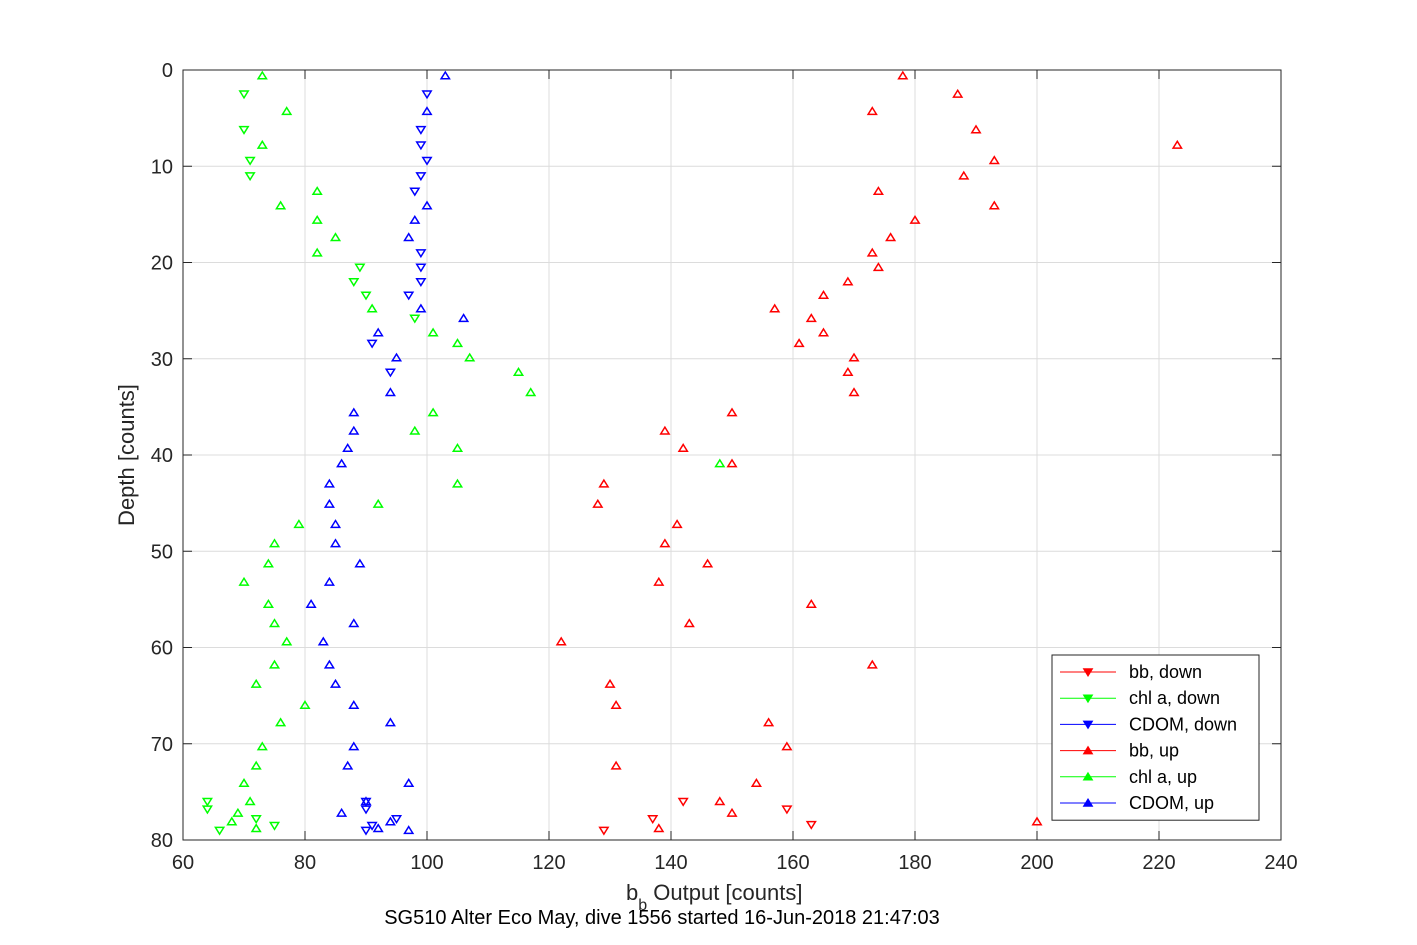  Describe the element at coordinates (1088, 699) in the screenshot. I see `legend-marker-chl-a-down` at that location.